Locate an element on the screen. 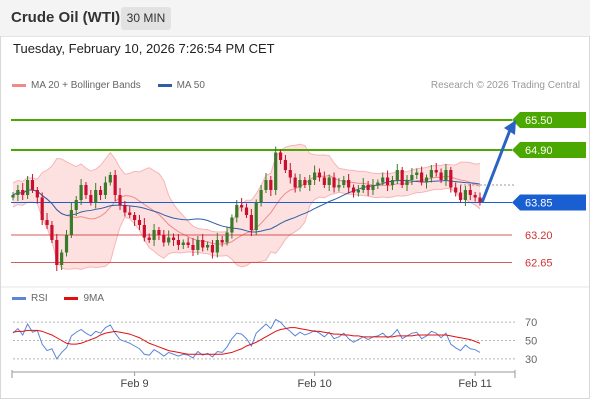 The width and height of the screenshot is (590, 400). x-tick-label: Feb 10 is located at coordinates (314, 384).